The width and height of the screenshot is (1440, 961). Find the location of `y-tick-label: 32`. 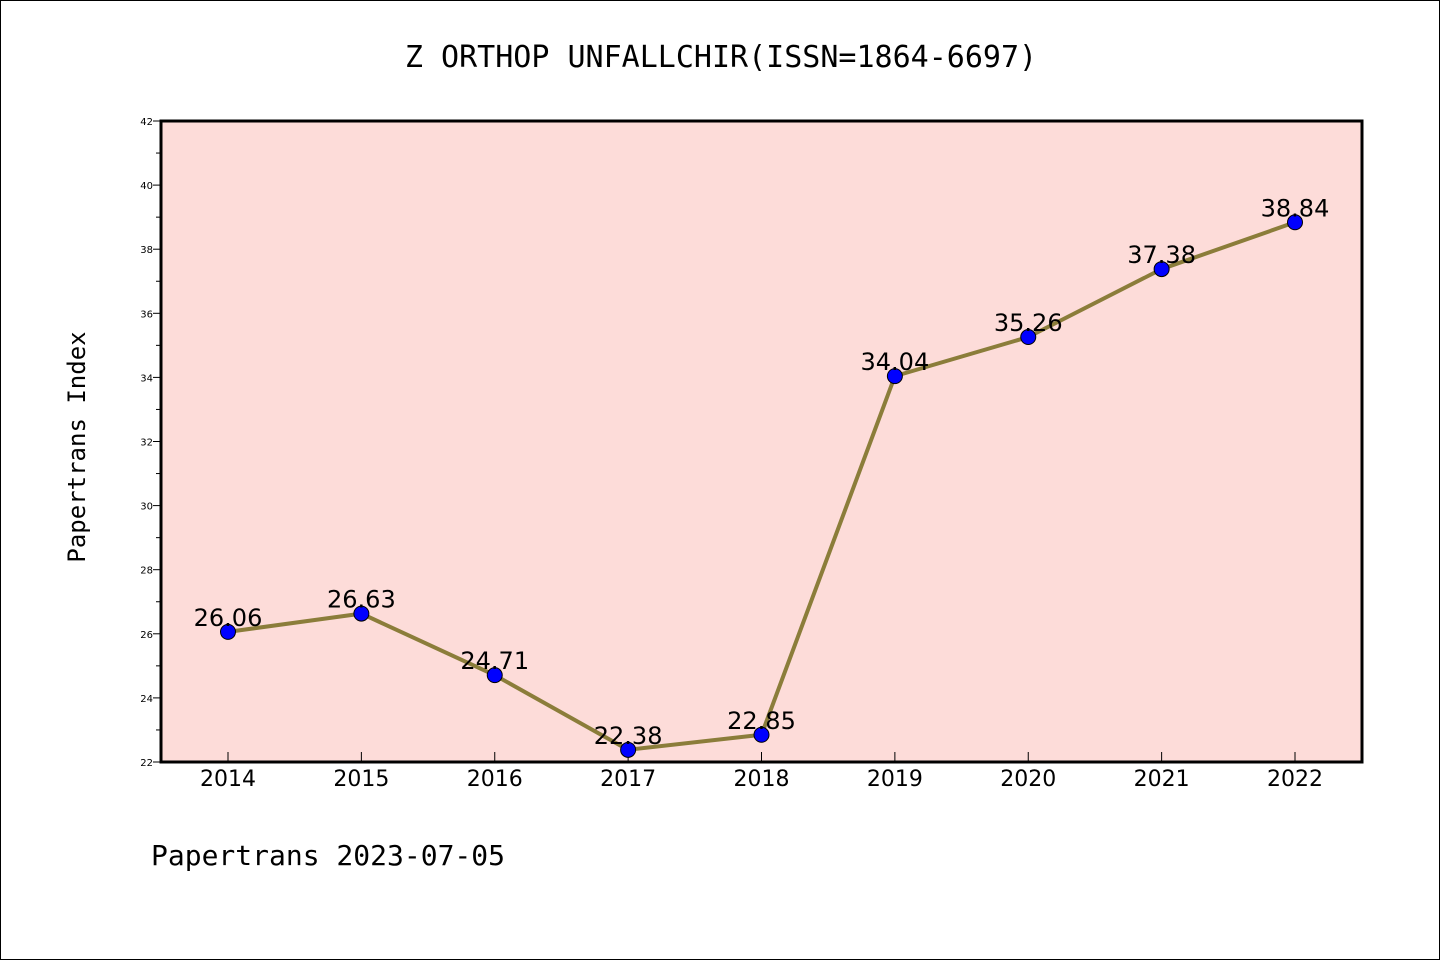

y-tick-label: 32 is located at coordinates (146, 443).